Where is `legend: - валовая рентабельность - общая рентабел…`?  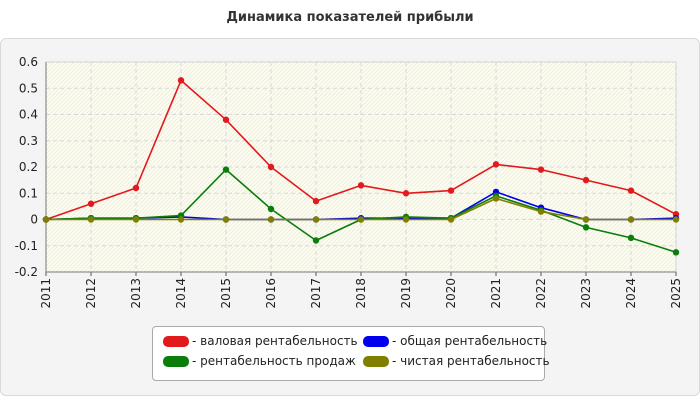
legend: - валовая рентабельность - общая рентабел… is located at coordinates (351, 353).